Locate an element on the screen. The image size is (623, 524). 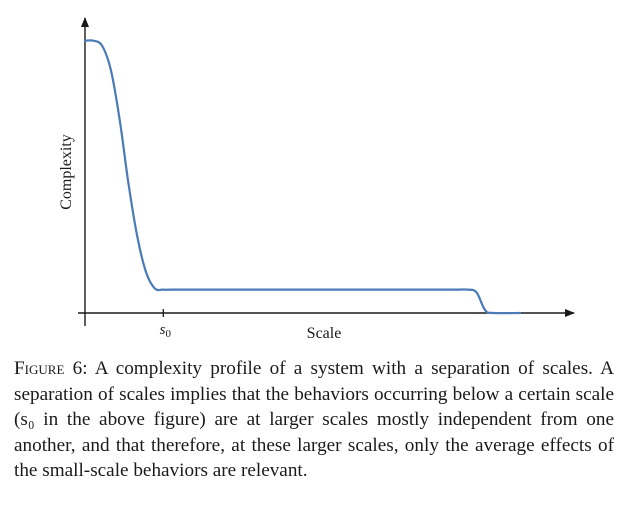
caption-label: Figure 6: is located at coordinates (51, 368).